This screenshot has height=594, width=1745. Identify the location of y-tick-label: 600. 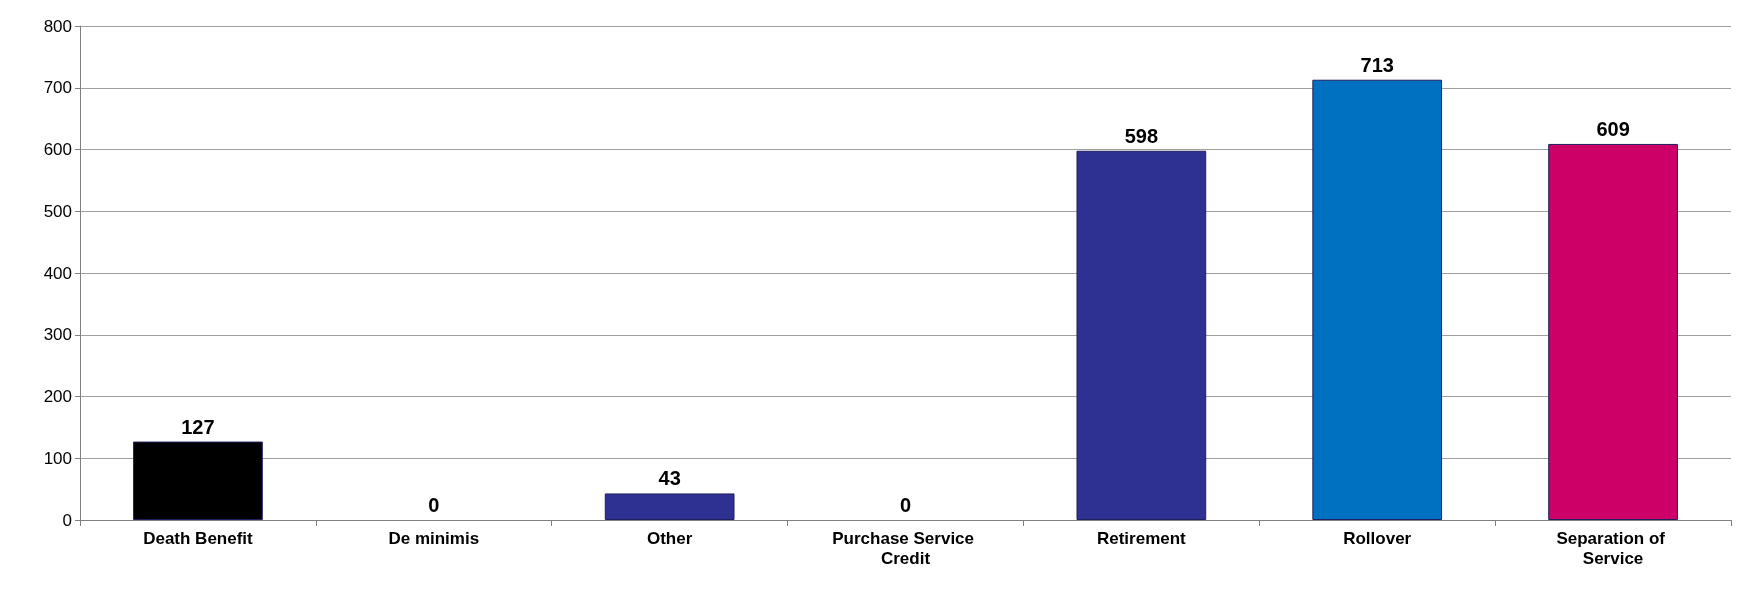
(57, 149).